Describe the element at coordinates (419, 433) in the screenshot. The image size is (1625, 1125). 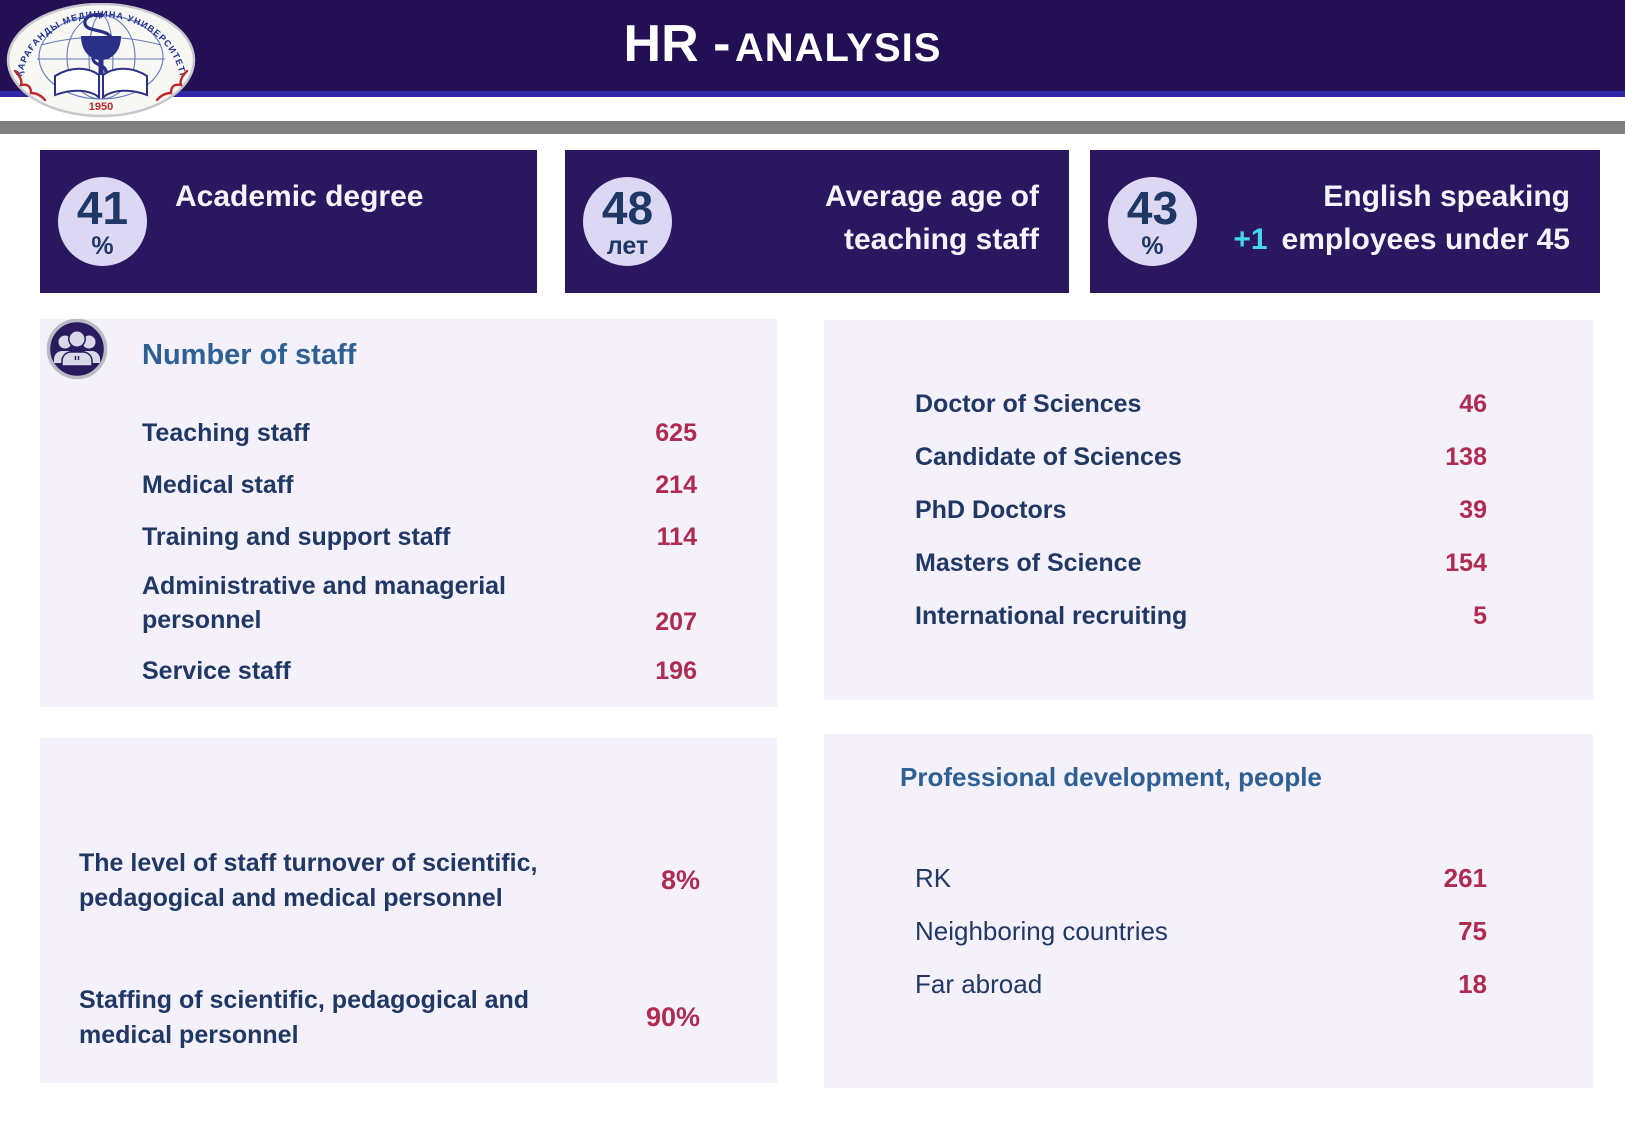
I see `table-row: Teaching staff 625` at that location.